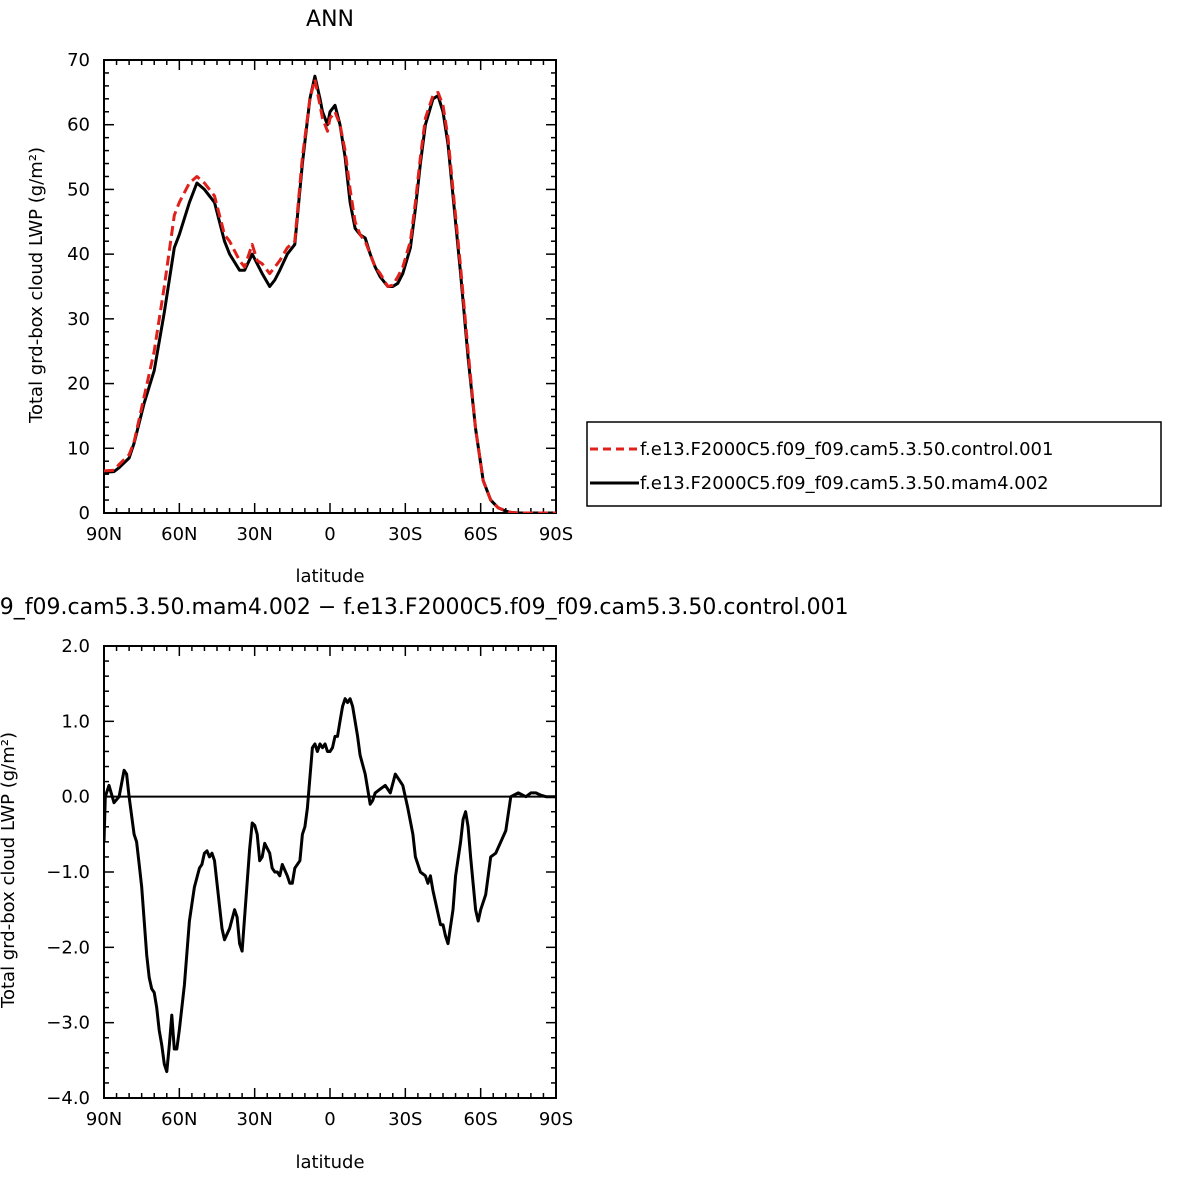 The height and width of the screenshot is (1180, 1180). I want to click on top-x-tick-label: 60N, so click(179, 534).